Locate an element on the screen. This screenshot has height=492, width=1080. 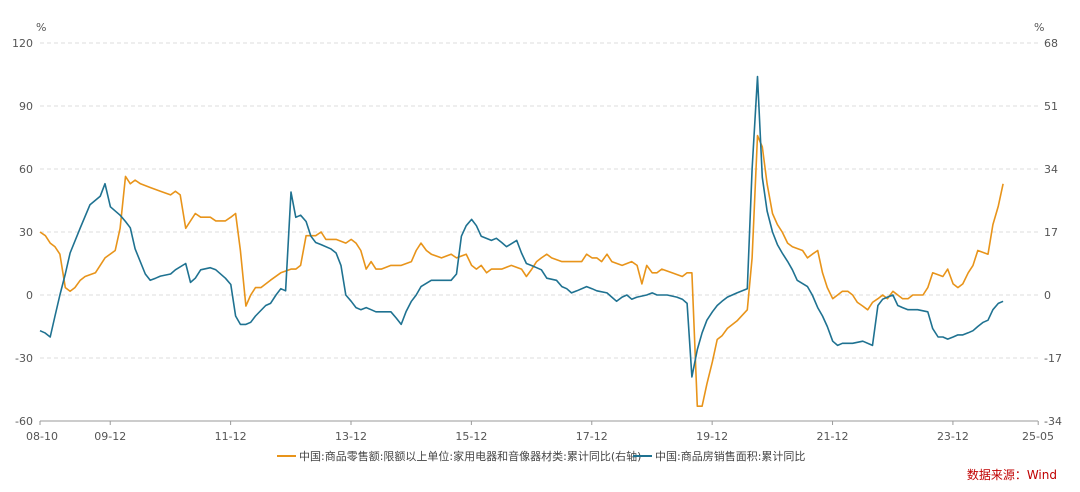
right-axis: -34 -17 0 17 34 51 68 is located at coordinates (1053, 232).